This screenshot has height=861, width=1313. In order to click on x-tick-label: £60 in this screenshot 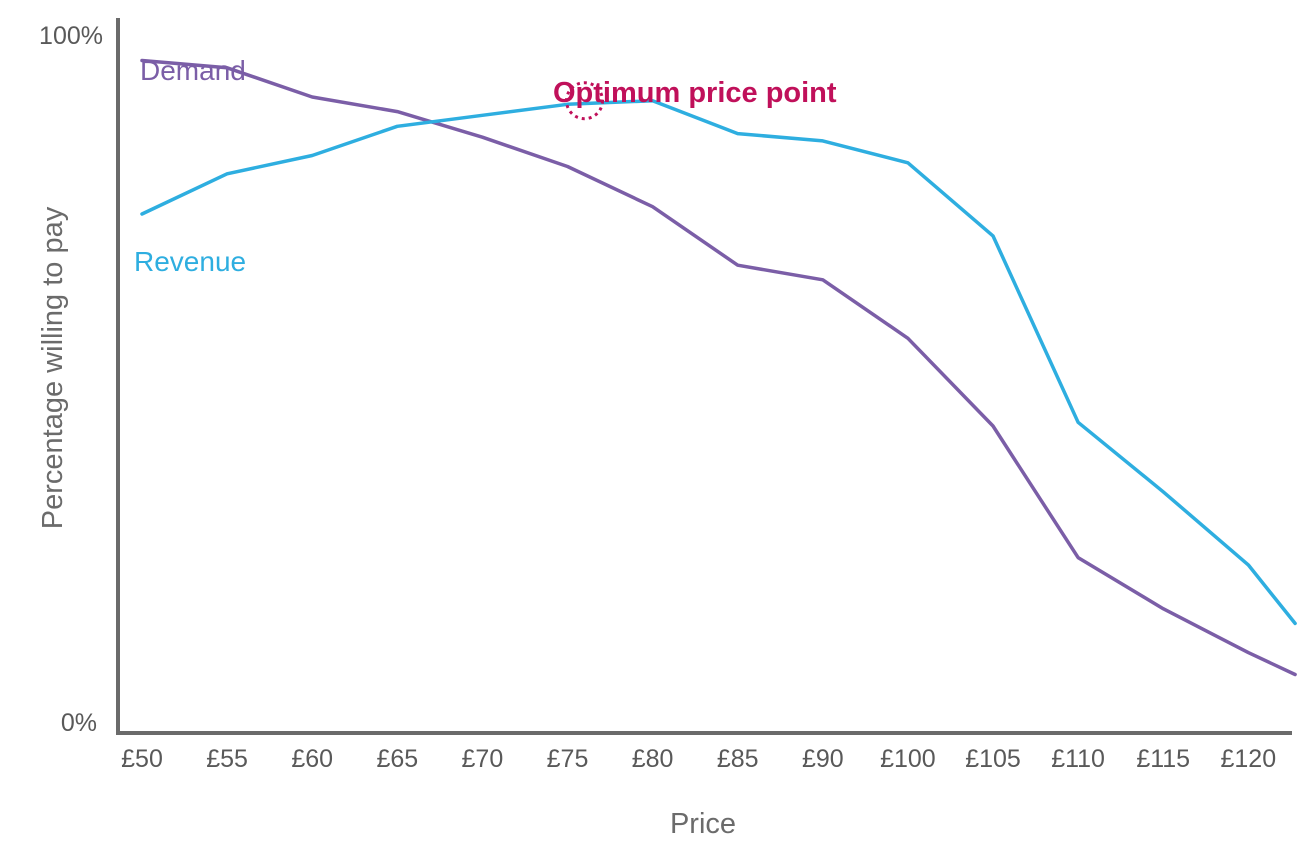, I will do `click(312, 759)`.